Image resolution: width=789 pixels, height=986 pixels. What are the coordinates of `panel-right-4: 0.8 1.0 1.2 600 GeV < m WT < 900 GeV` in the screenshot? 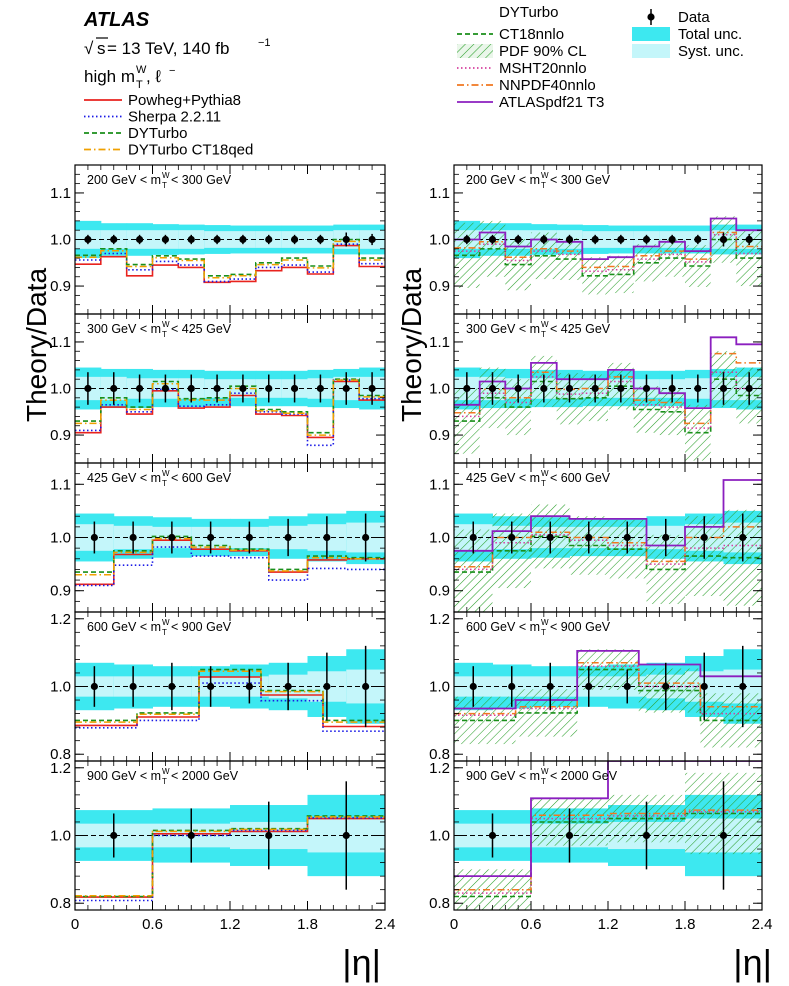 It's located at (596, 687).